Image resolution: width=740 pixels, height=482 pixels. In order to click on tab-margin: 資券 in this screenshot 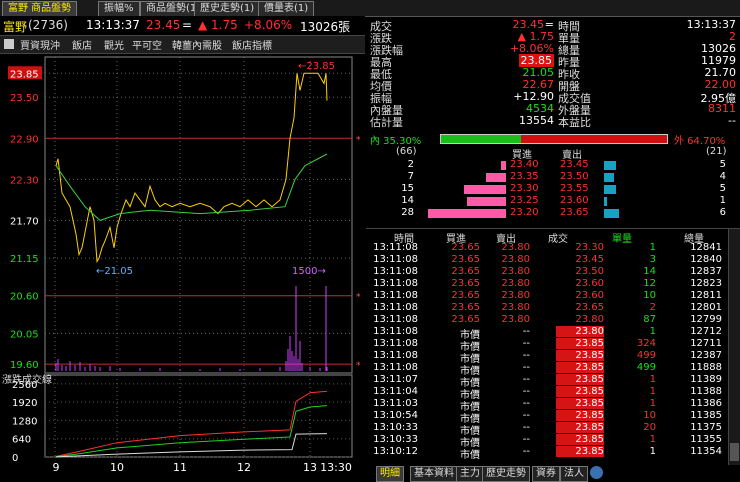, I will do `click(546, 474)`.